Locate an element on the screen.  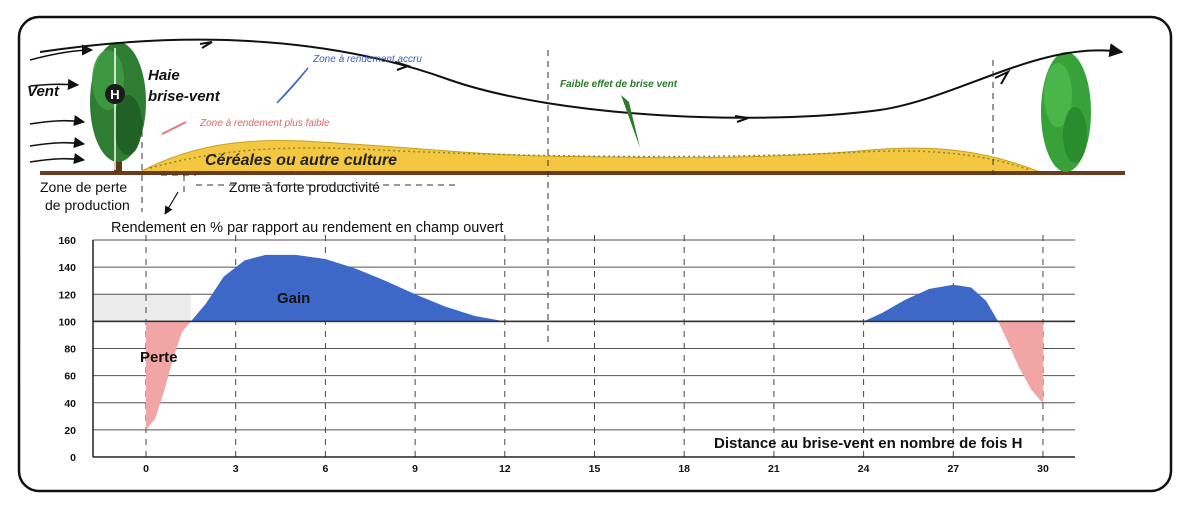
reference-band is located at coordinates (142, 308).